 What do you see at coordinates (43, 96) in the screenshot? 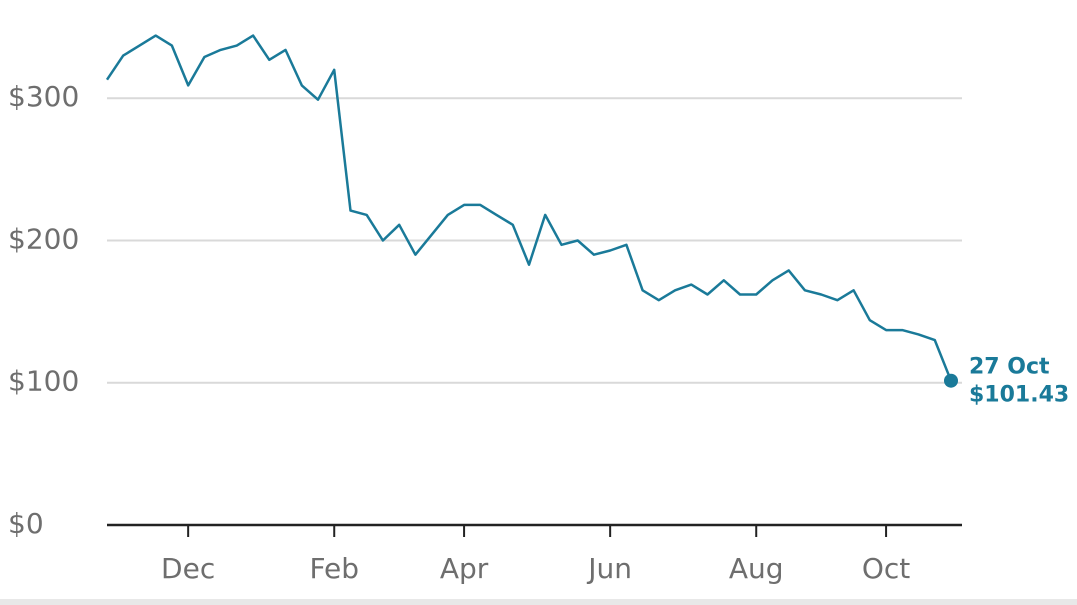
I see `y-tick-label: $300` at bounding box center [43, 96].